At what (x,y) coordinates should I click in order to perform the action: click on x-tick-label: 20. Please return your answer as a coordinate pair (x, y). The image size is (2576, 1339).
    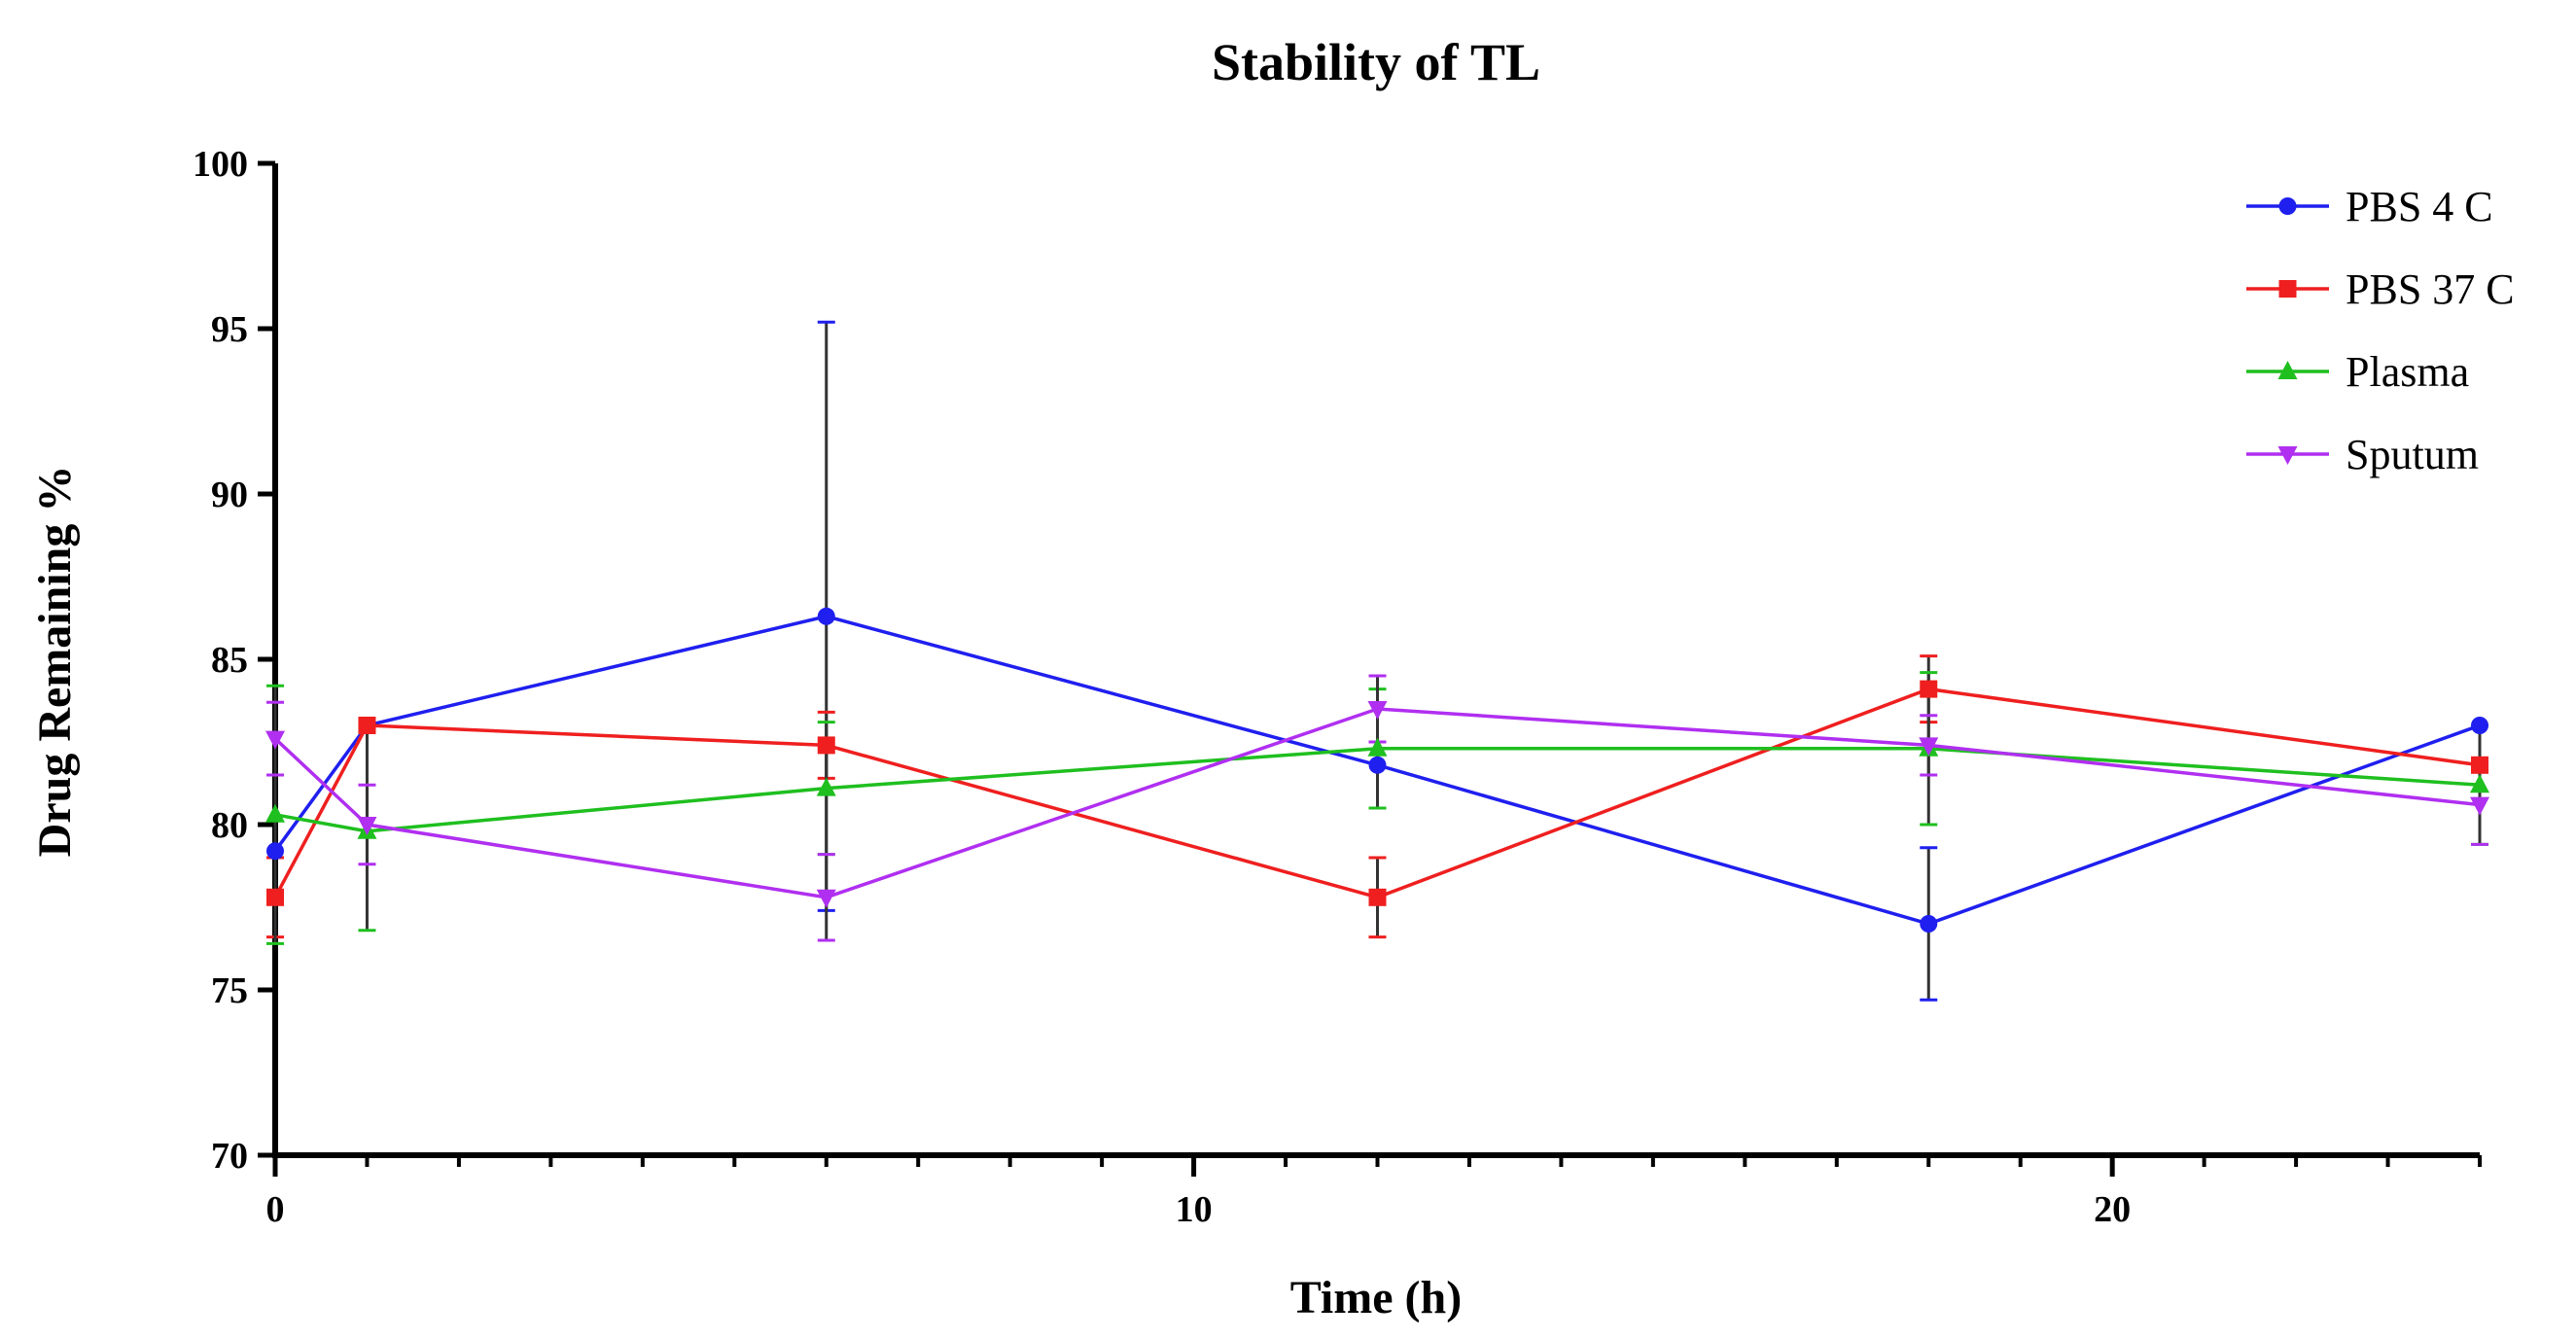
    Looking at the image, I should click on (2112, 1209).